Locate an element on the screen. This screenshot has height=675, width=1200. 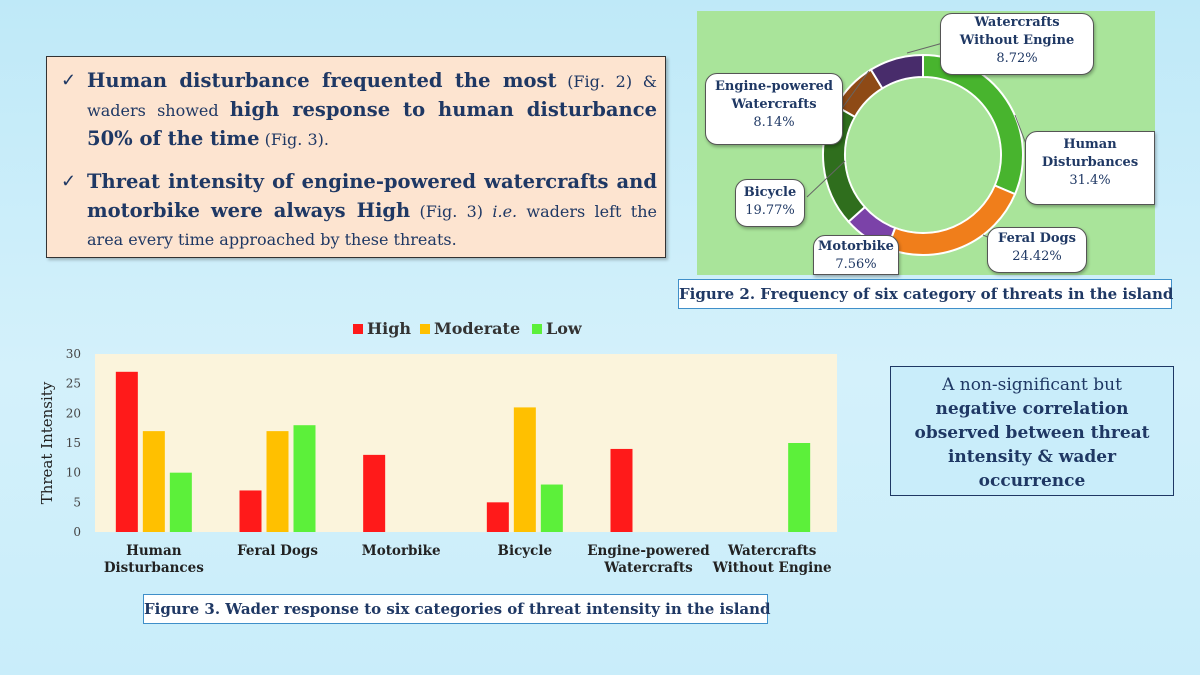
note-line: occurrence is located at coordinates (1032, 481).